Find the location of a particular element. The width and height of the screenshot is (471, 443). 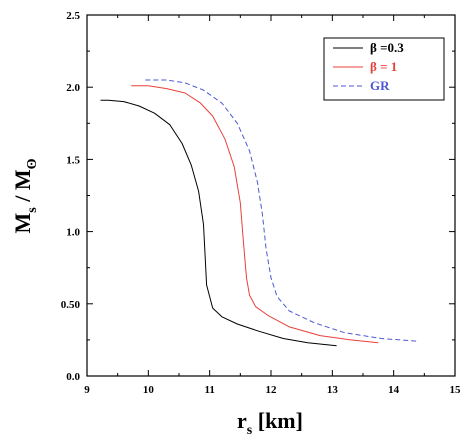

legend-label-2: GR is located at coordinates (380, 85).